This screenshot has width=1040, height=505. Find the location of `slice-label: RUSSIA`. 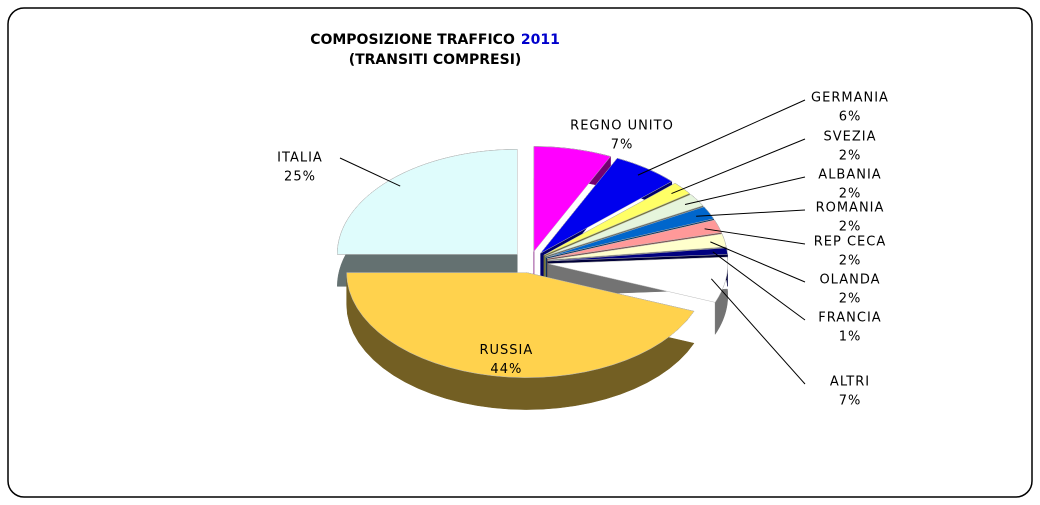

slice-label: RUSSIA is located at coordinates (506, 350).